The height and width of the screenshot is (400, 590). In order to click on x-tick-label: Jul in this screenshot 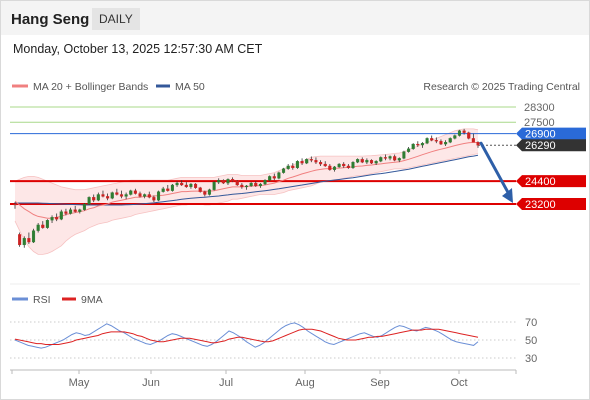, I will do `click(226, 383)`.